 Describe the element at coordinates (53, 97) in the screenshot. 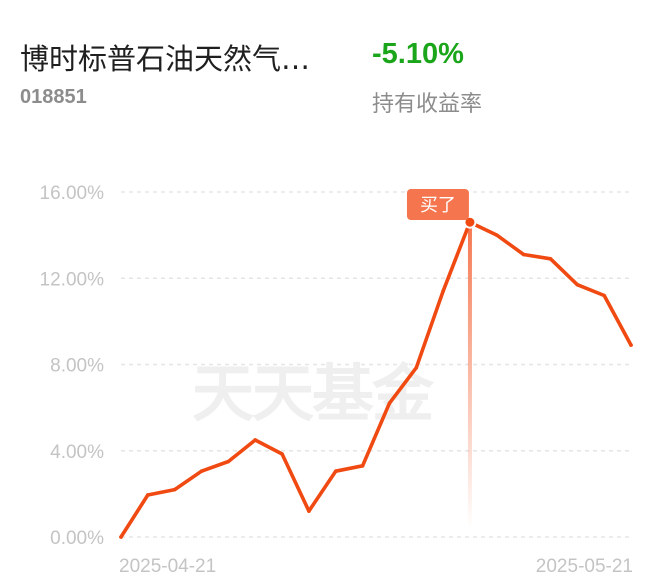

I see `fund-code: 018851` at that location.